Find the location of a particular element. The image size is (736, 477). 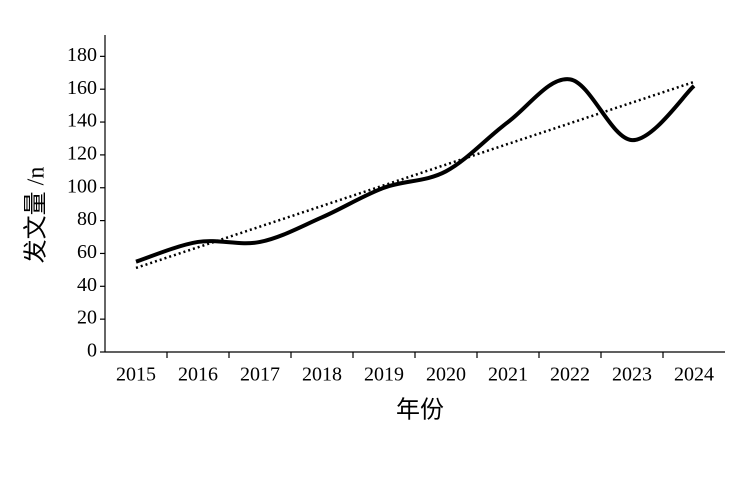

y-axis-label: 发文量 /n is located at coordinates (36, 215).